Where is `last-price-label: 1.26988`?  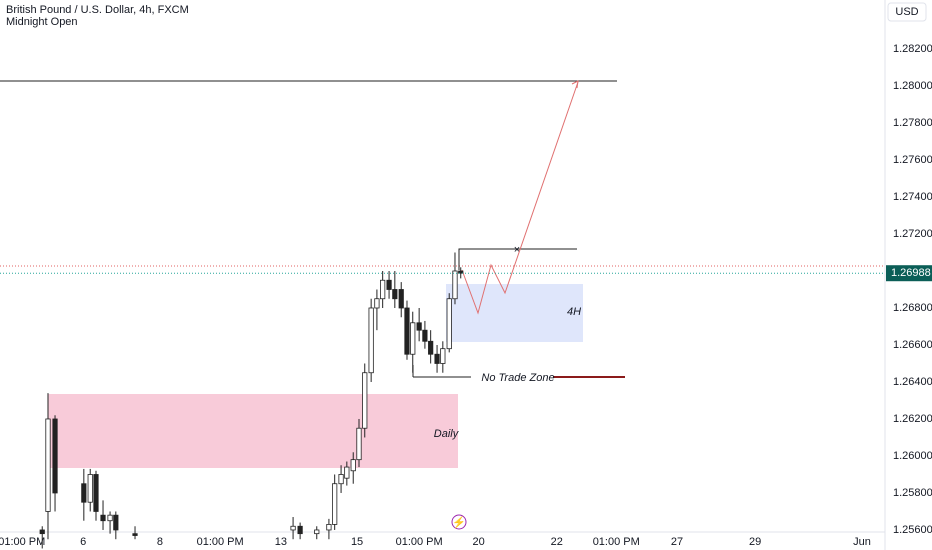
last-price-label: 1.26988 is located at coordinates (911, 273).